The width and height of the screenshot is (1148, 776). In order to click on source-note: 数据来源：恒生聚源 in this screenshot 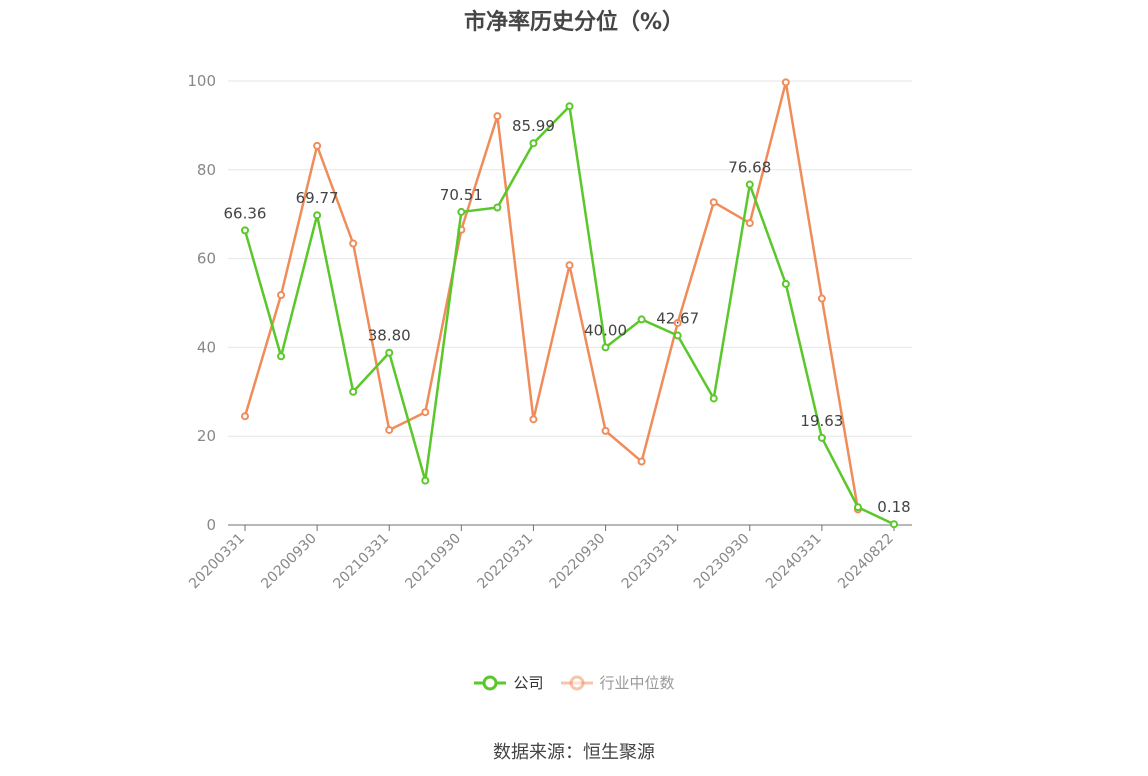, I will do `click(574, 752)`.